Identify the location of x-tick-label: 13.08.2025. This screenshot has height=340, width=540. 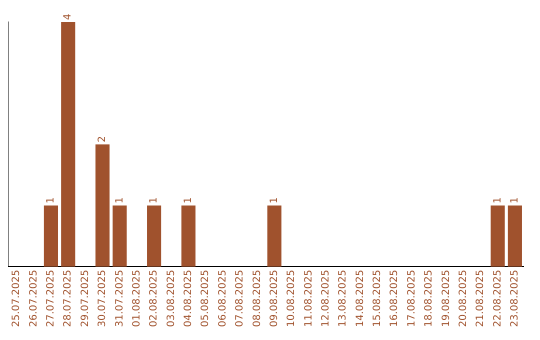
(343, 299).